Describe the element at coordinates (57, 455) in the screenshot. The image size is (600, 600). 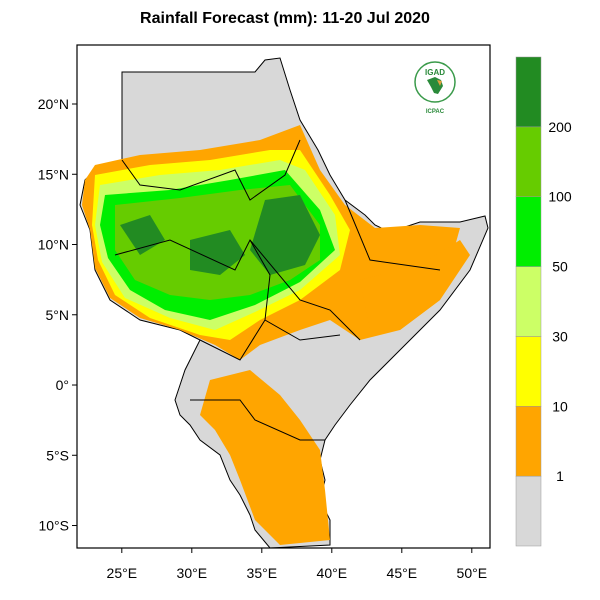
I see `lat-tick-label: 5°S` at that location.